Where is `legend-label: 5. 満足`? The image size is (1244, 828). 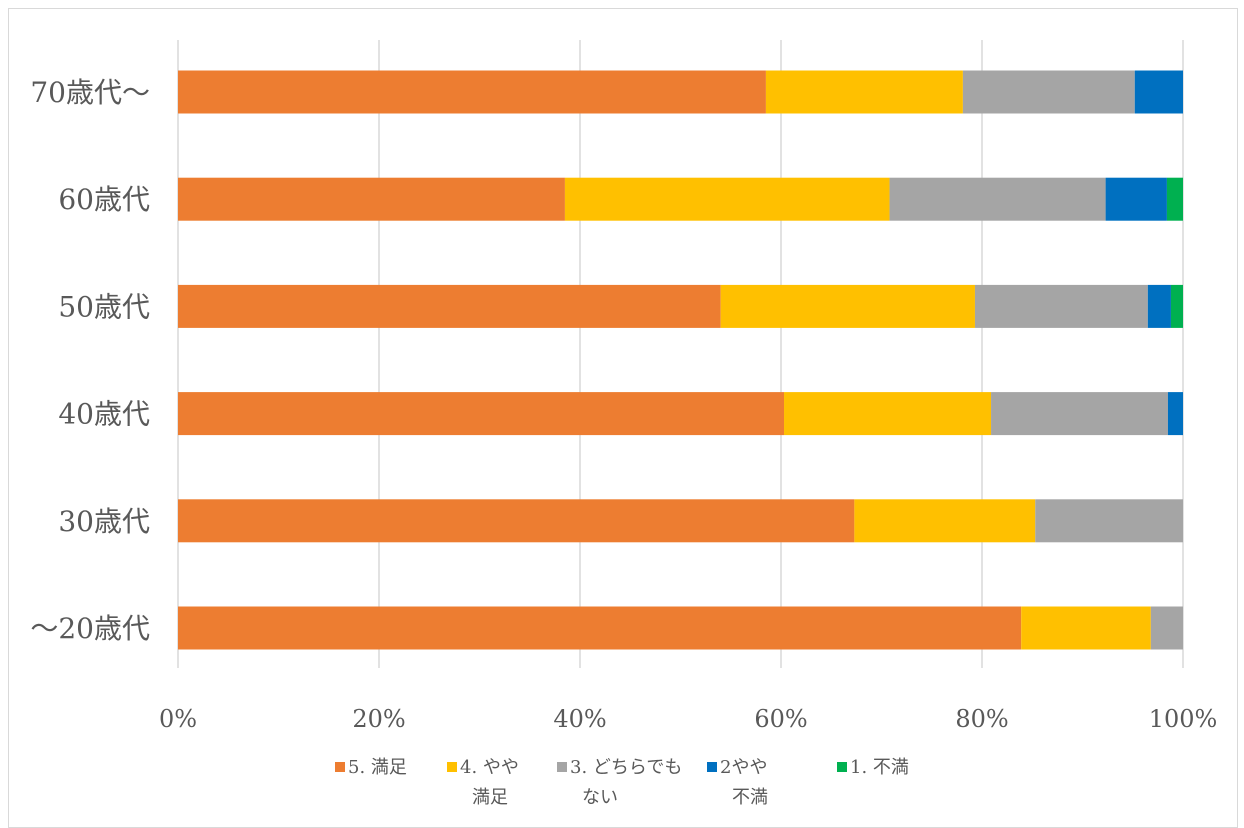 legend-label: 5. 満足 is located at coordinates (377, 767).